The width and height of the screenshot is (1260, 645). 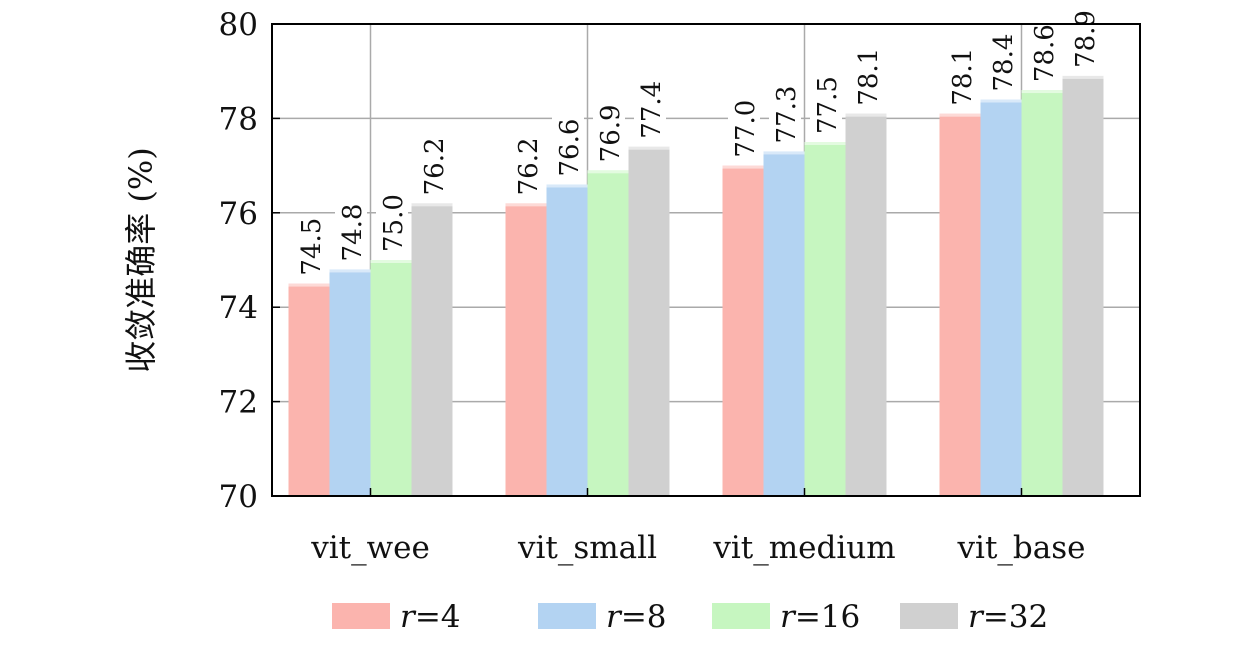 I want to click on legend-label: r=32, so click(x=1008, y=617).